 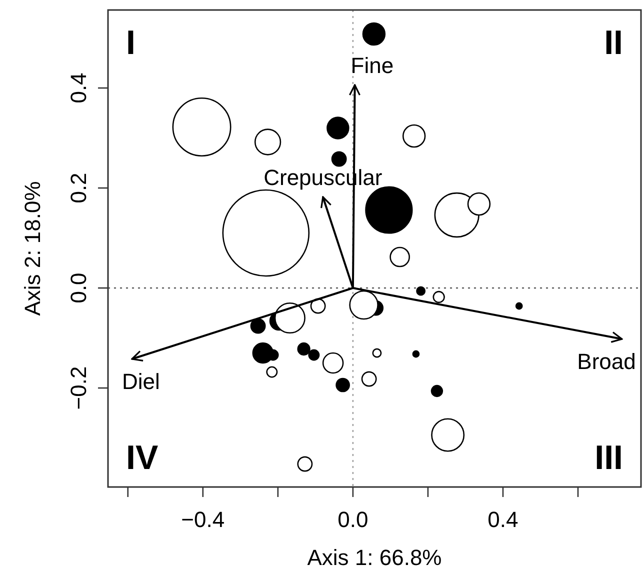 I want to click on annotation: III, so click(x=608, y=458).